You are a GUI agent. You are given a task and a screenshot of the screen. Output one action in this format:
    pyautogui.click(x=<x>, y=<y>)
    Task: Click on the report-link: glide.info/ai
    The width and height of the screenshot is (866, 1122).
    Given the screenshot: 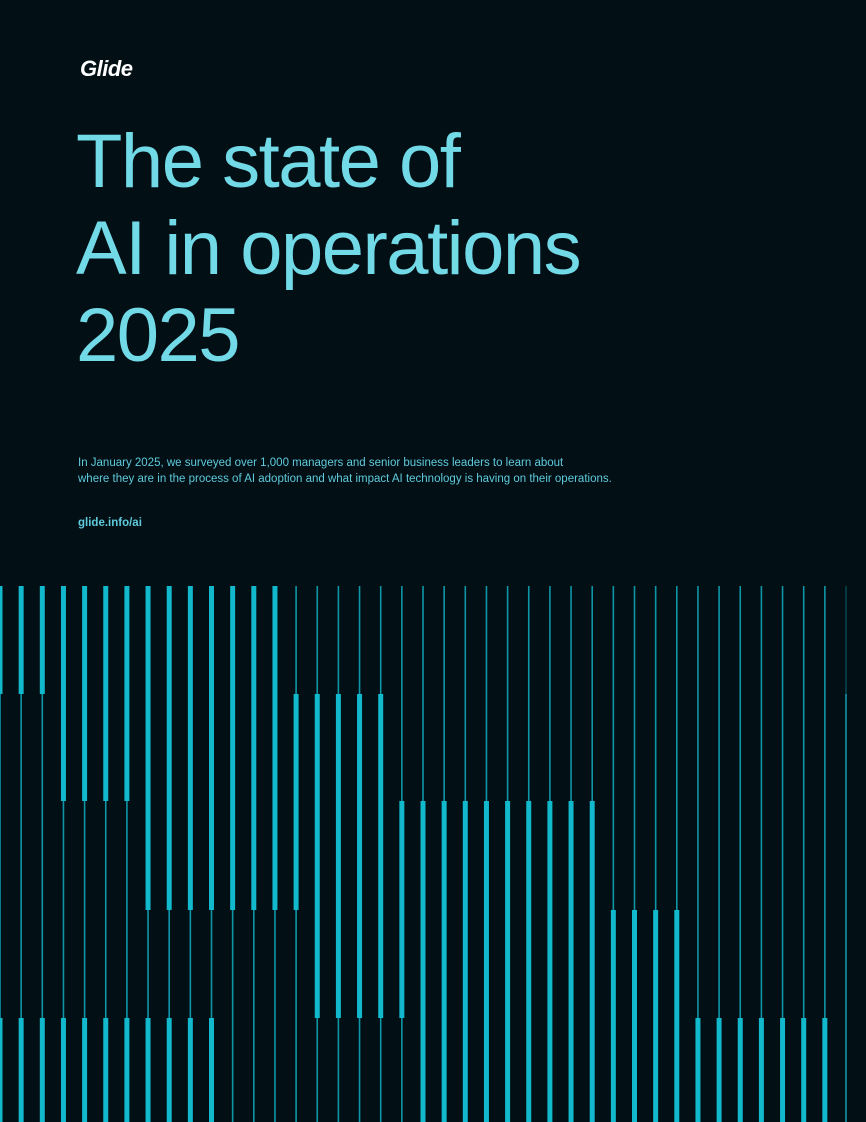 What is the action you would take?
    pyautogui.click(x=110, y=523)
    